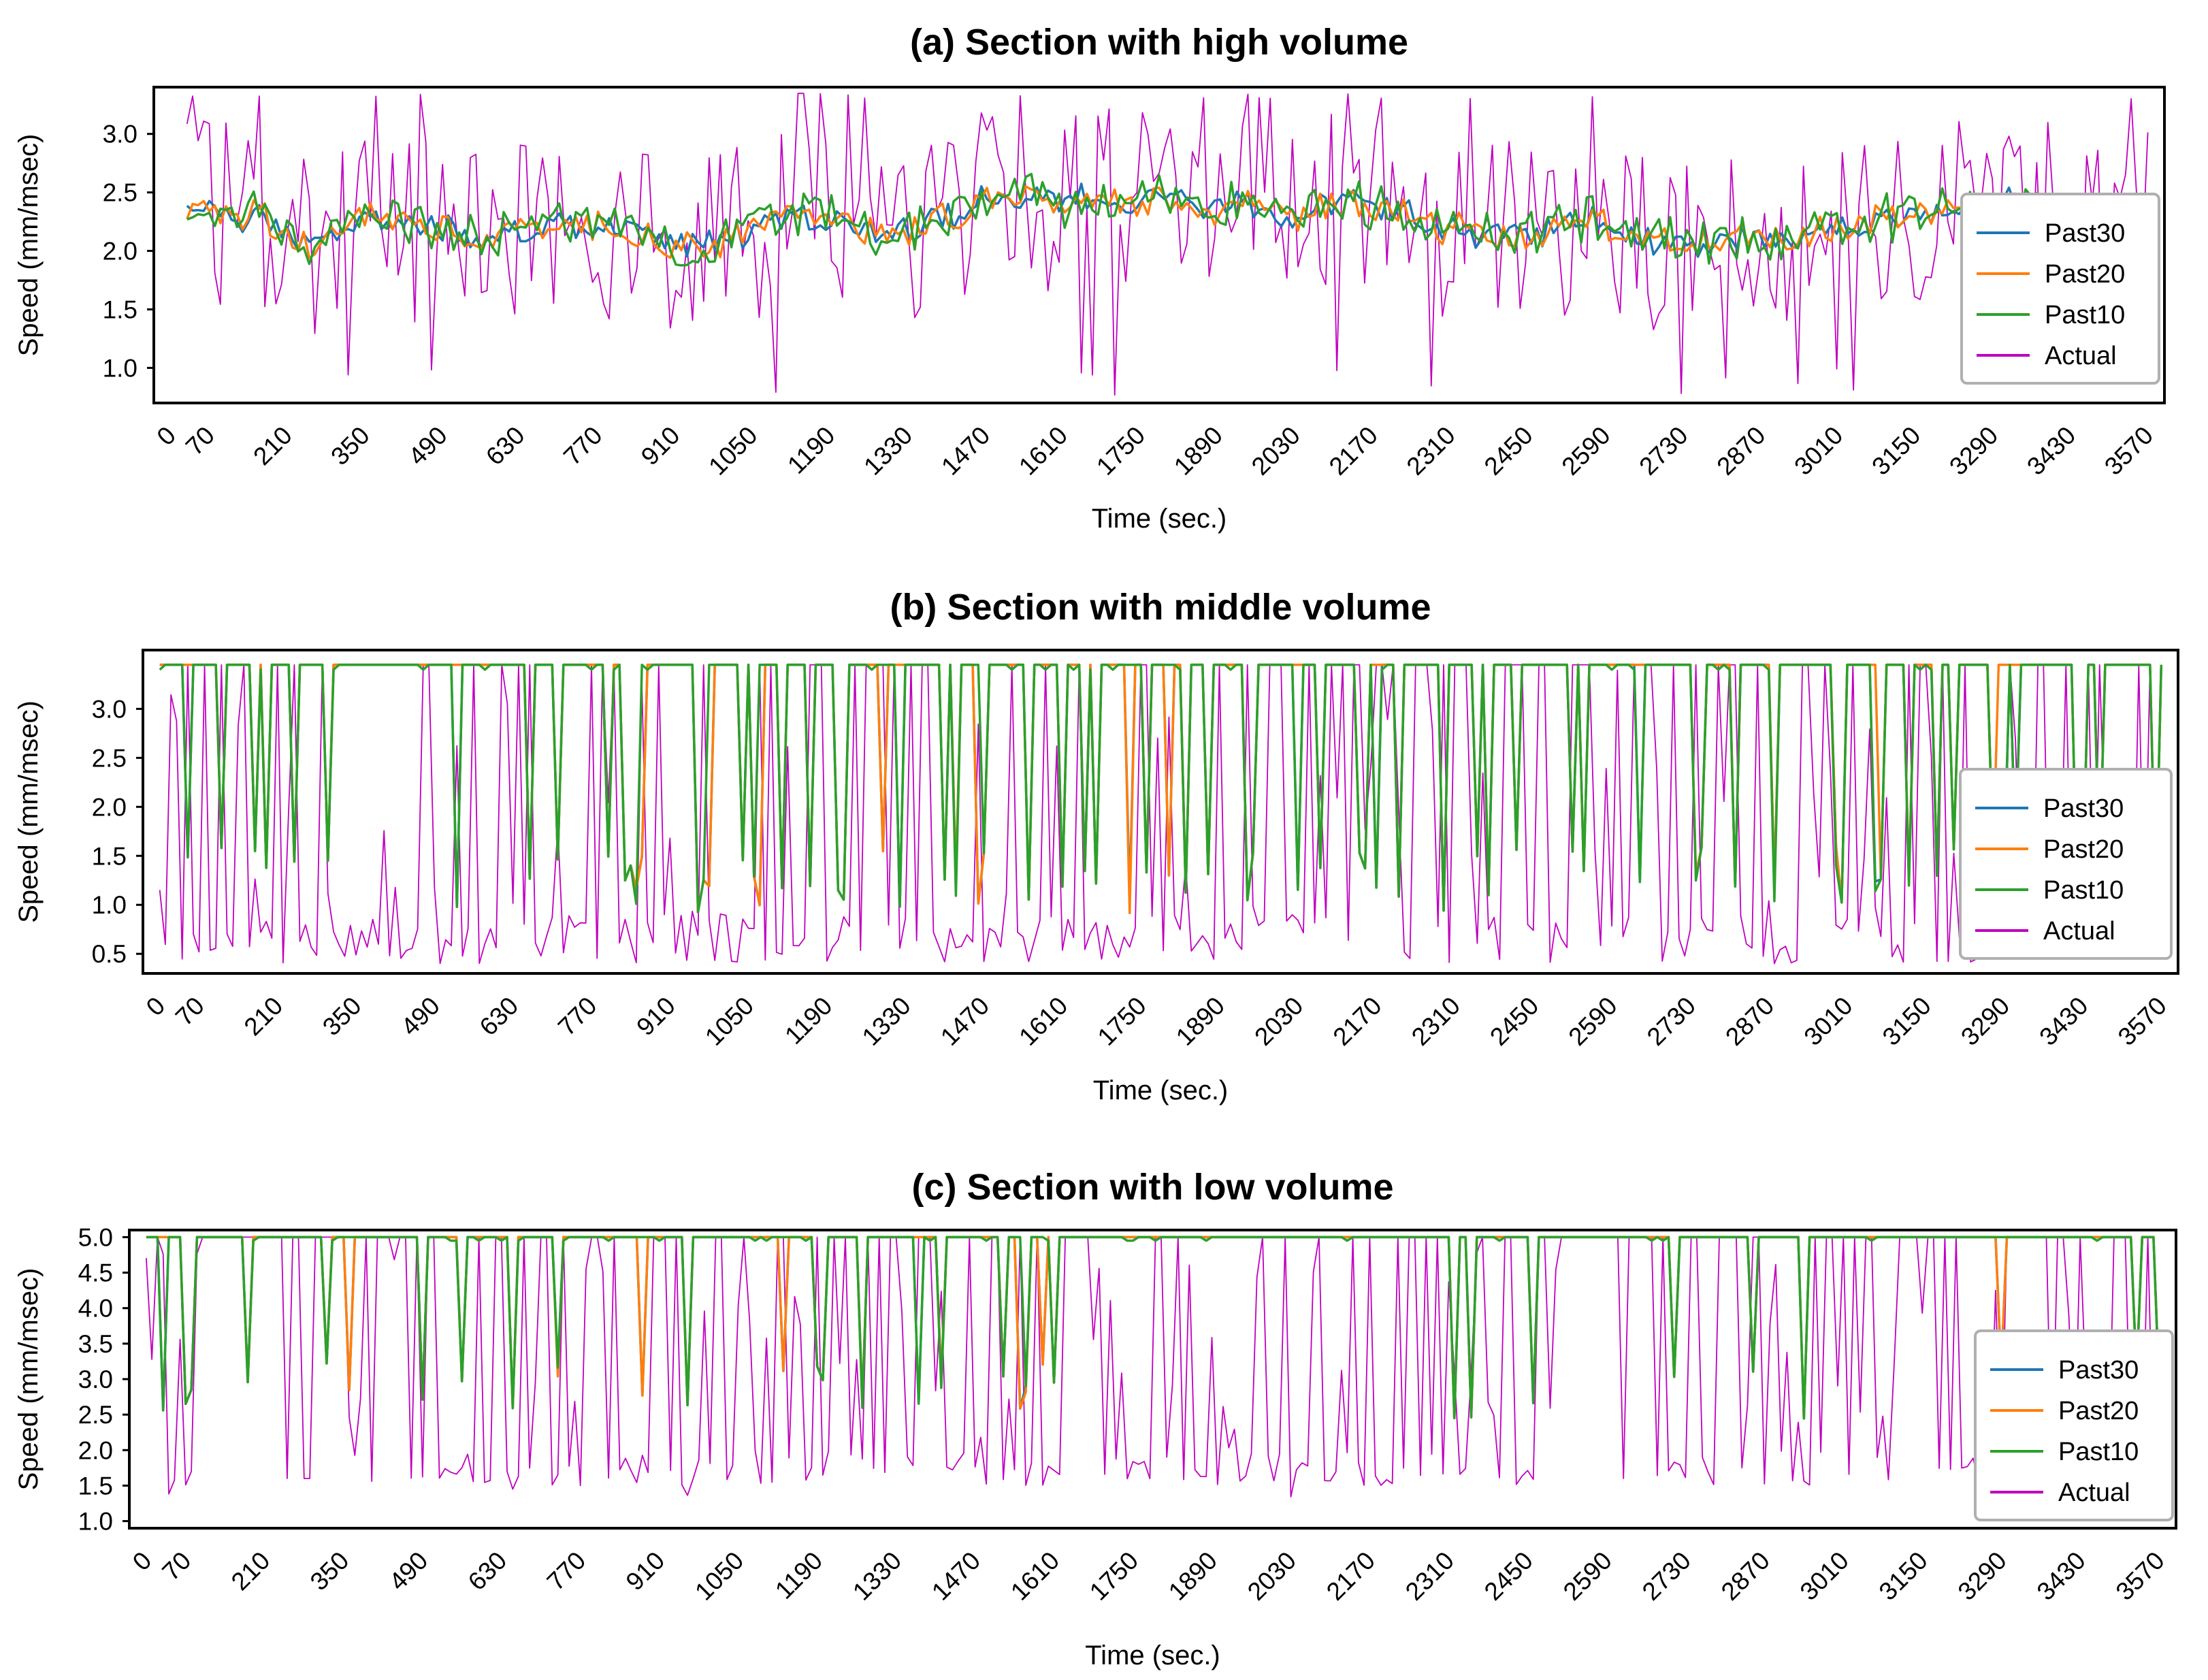 Image resolution: width=2208 pixels, height=1680 pixels. I want to click on legend-label-past30: Past30, so click(2098, 1371).